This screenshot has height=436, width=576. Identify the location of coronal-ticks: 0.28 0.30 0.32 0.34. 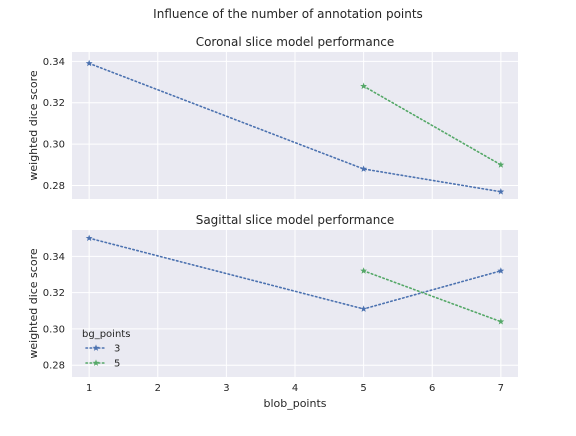
(54, 124).